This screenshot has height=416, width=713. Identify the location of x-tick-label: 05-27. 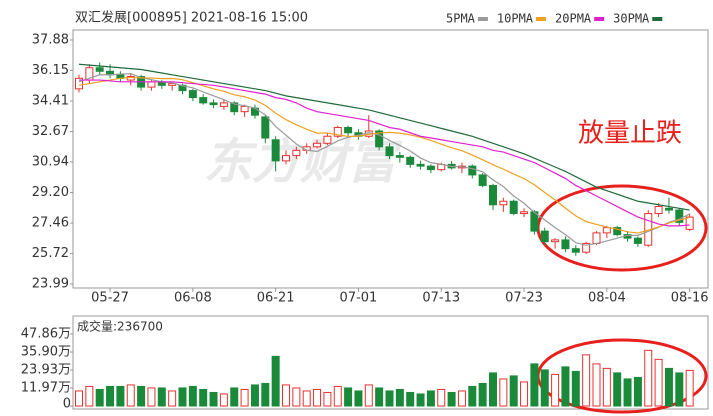
(110, 298).